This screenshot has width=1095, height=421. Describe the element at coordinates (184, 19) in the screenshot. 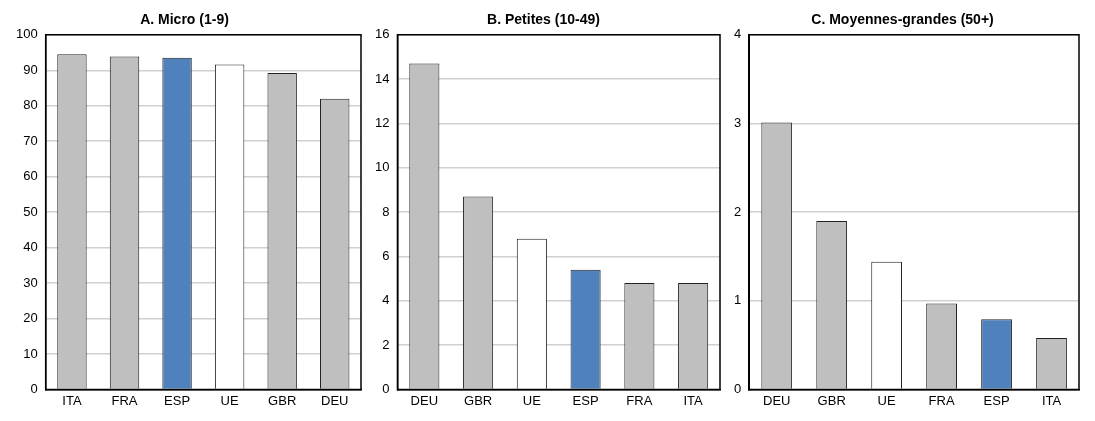

I see `chart-title: A. Micro (1-9)` at that location.